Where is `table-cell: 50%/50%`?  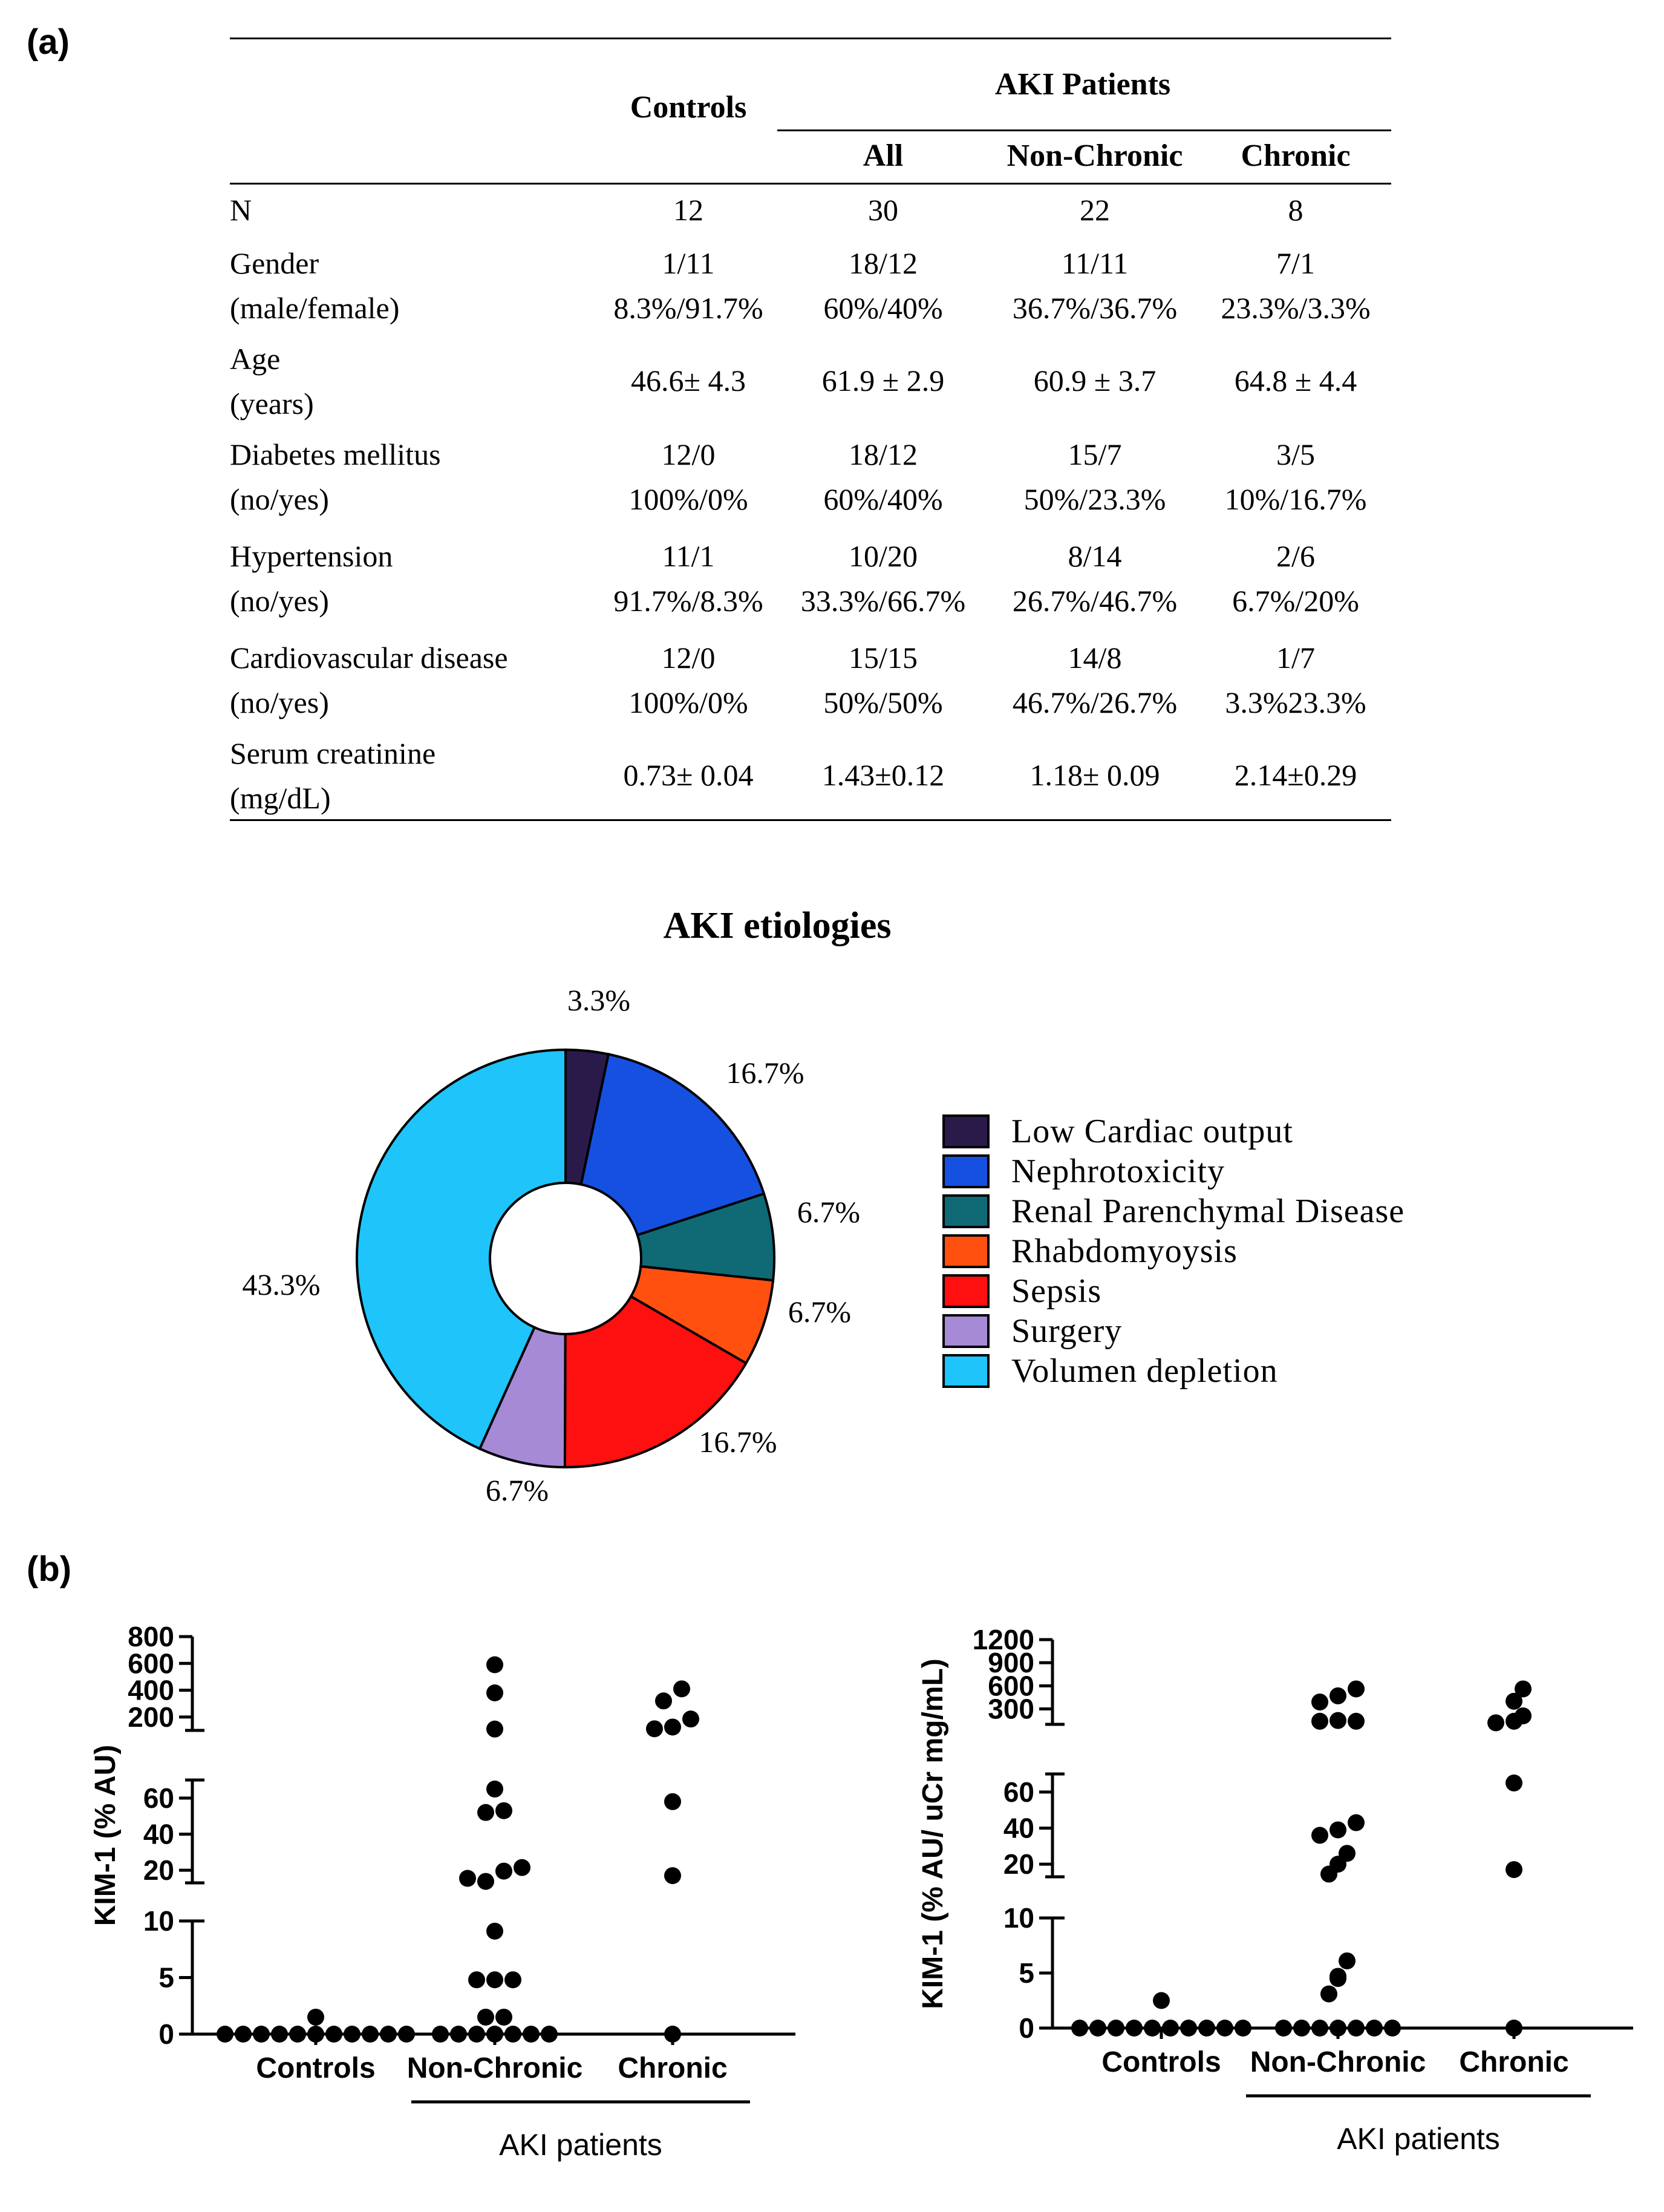
table-cell: 50%/50% is located at coordinates (883, 702).